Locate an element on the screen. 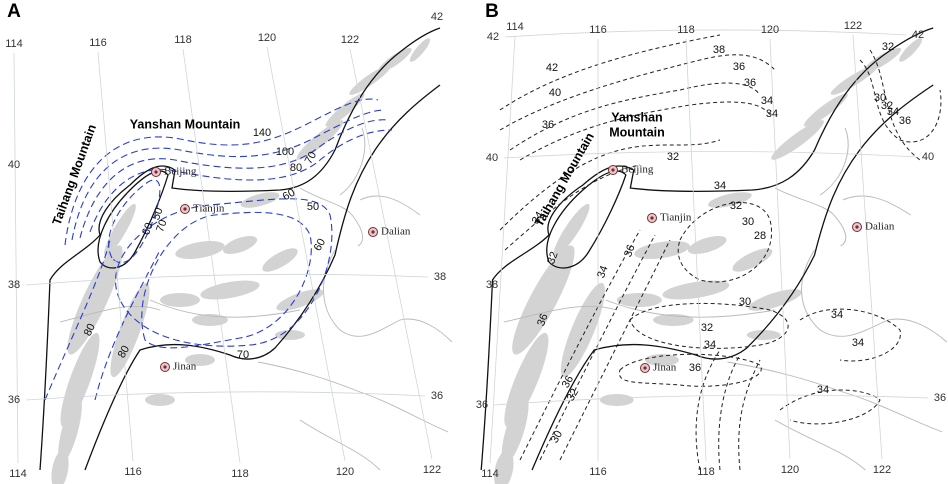 Image resolution: width=948 pixels, height=484 pixels. contour-label: 28 is located at coordinates (760, 236).